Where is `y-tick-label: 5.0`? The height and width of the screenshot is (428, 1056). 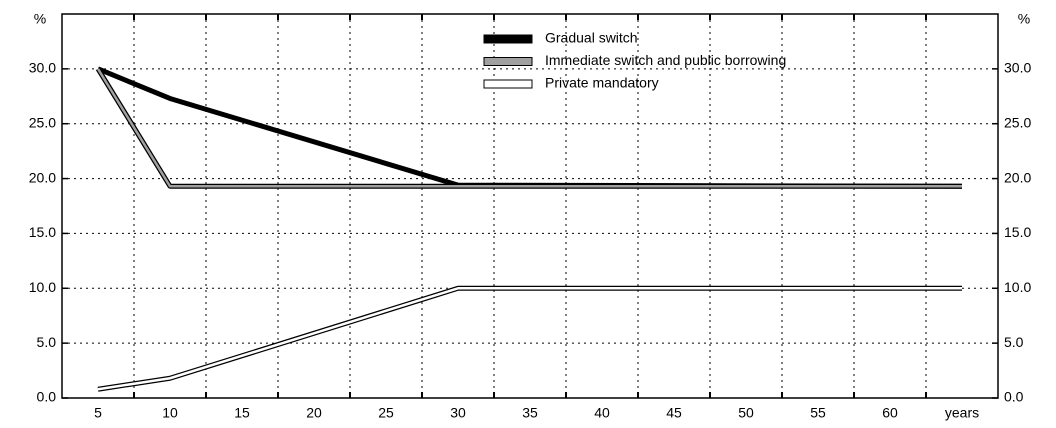
y-tick-label: 5.0 is located at coordinates (47, 342).